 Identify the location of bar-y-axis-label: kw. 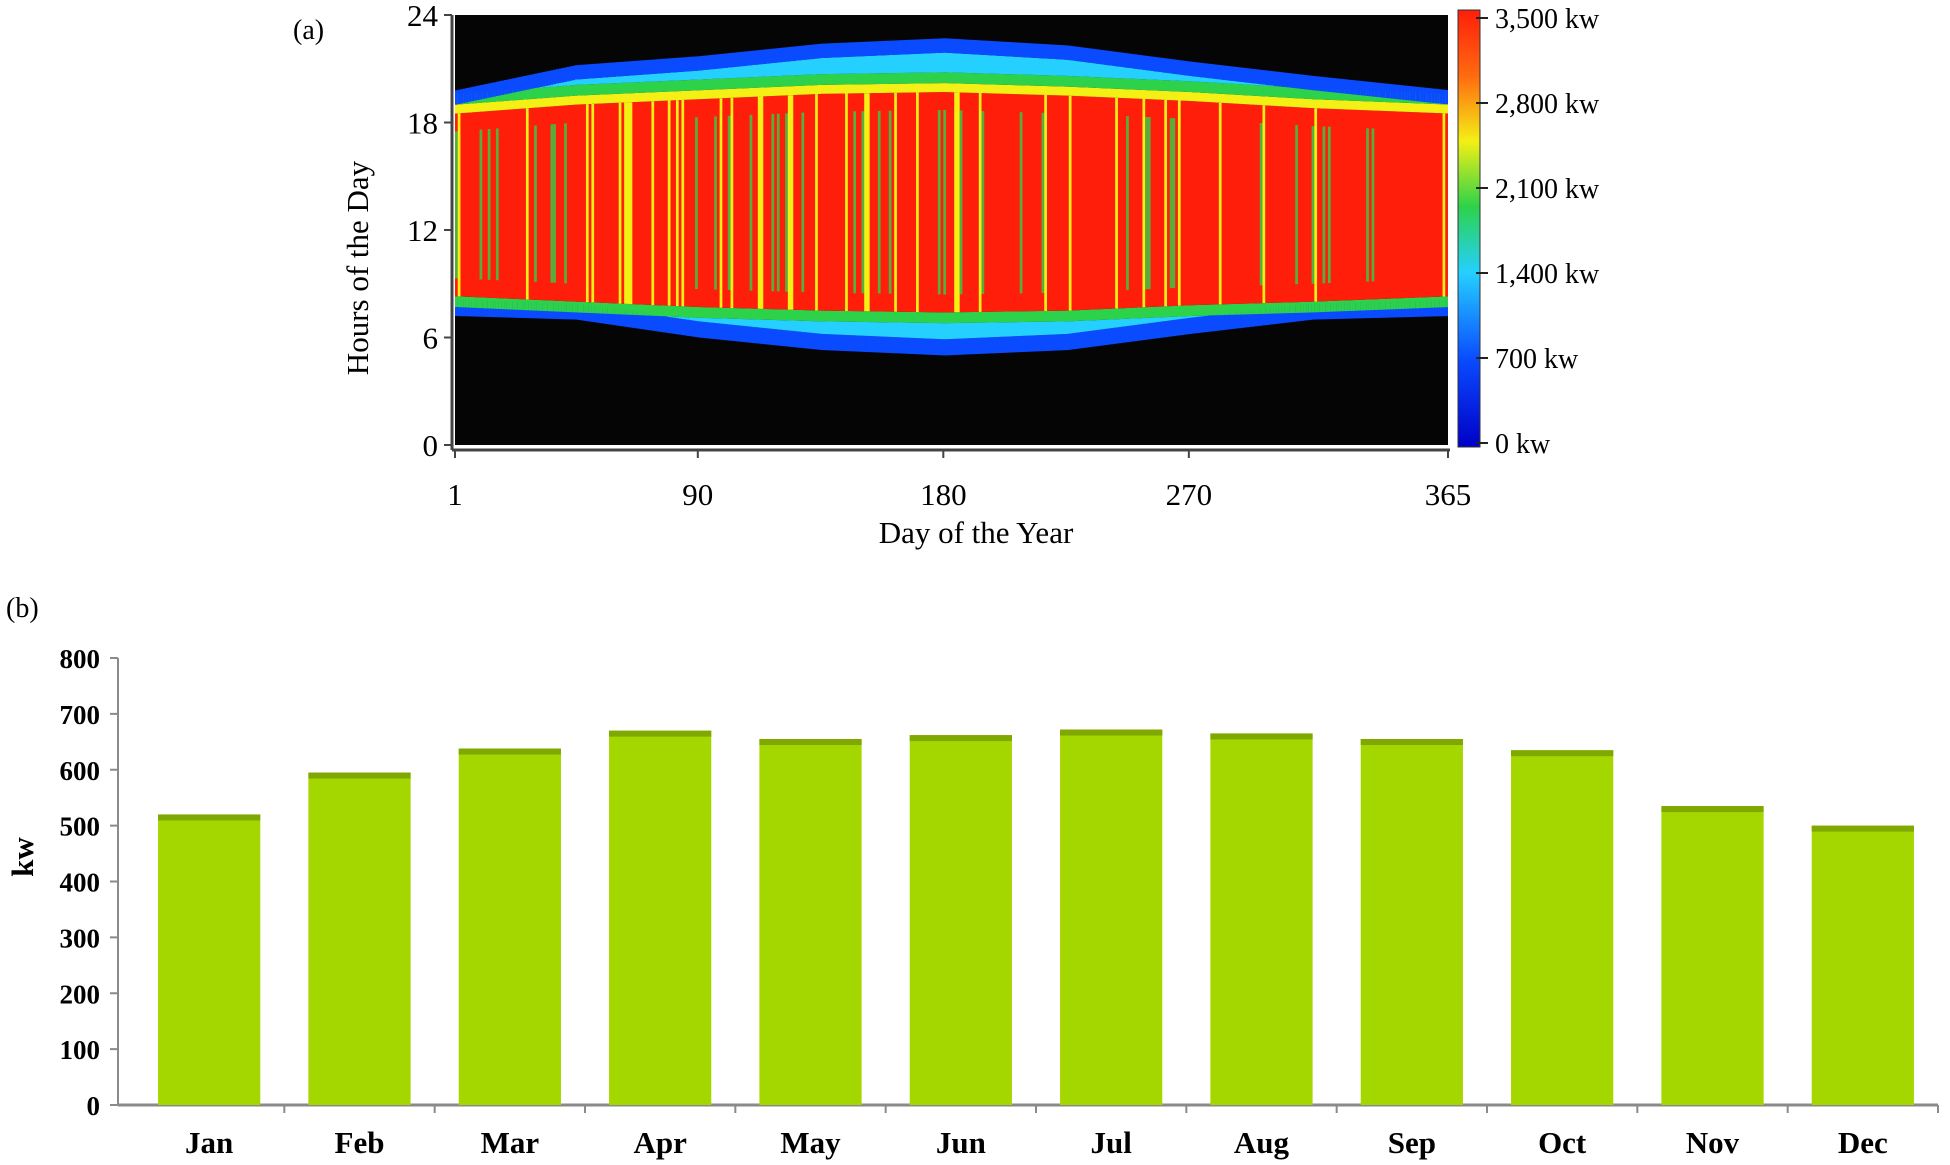
(22, 857).